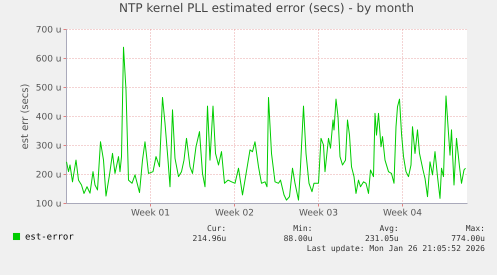  I want to click on text: Avg:, so click(388, 228).